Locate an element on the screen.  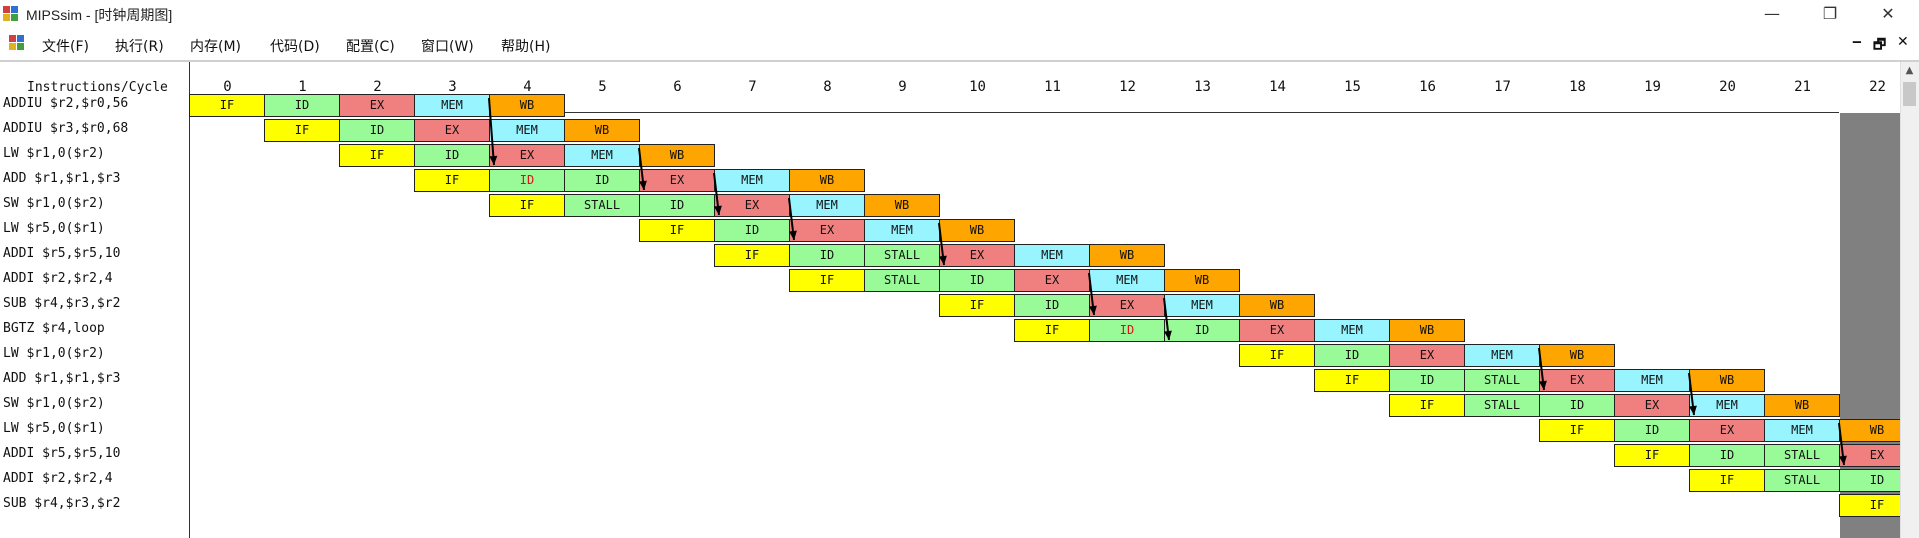
scrollbar-thumb is located at coordinates (1909, 94).